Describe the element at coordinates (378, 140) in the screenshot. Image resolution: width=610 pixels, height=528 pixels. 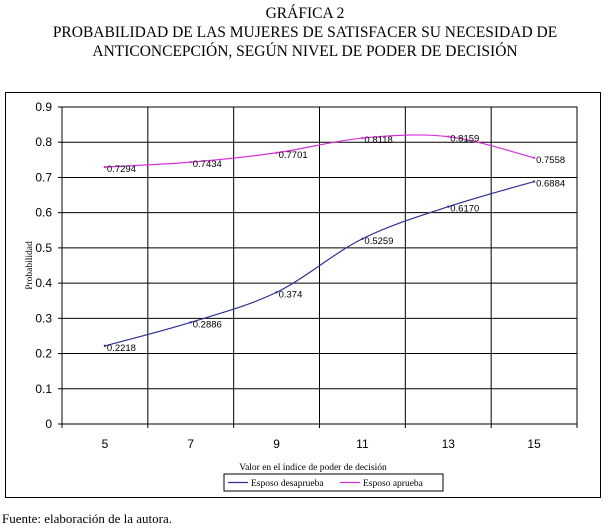
I see `data-label: 0.8118` at that location.